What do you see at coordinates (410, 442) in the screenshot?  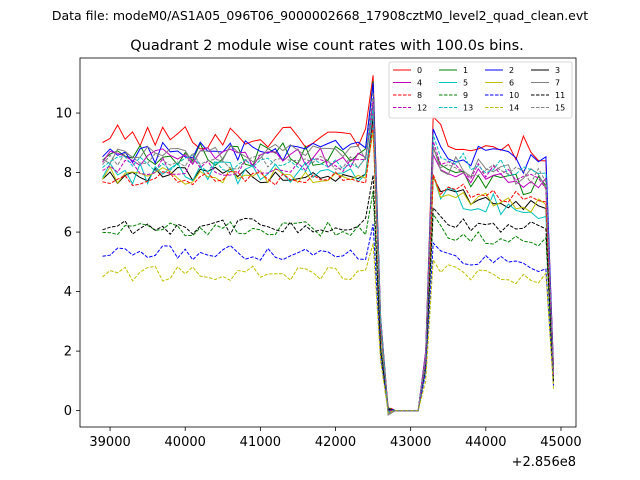 I see `x-tick-label: 43000` at bounding box center [410, 442].